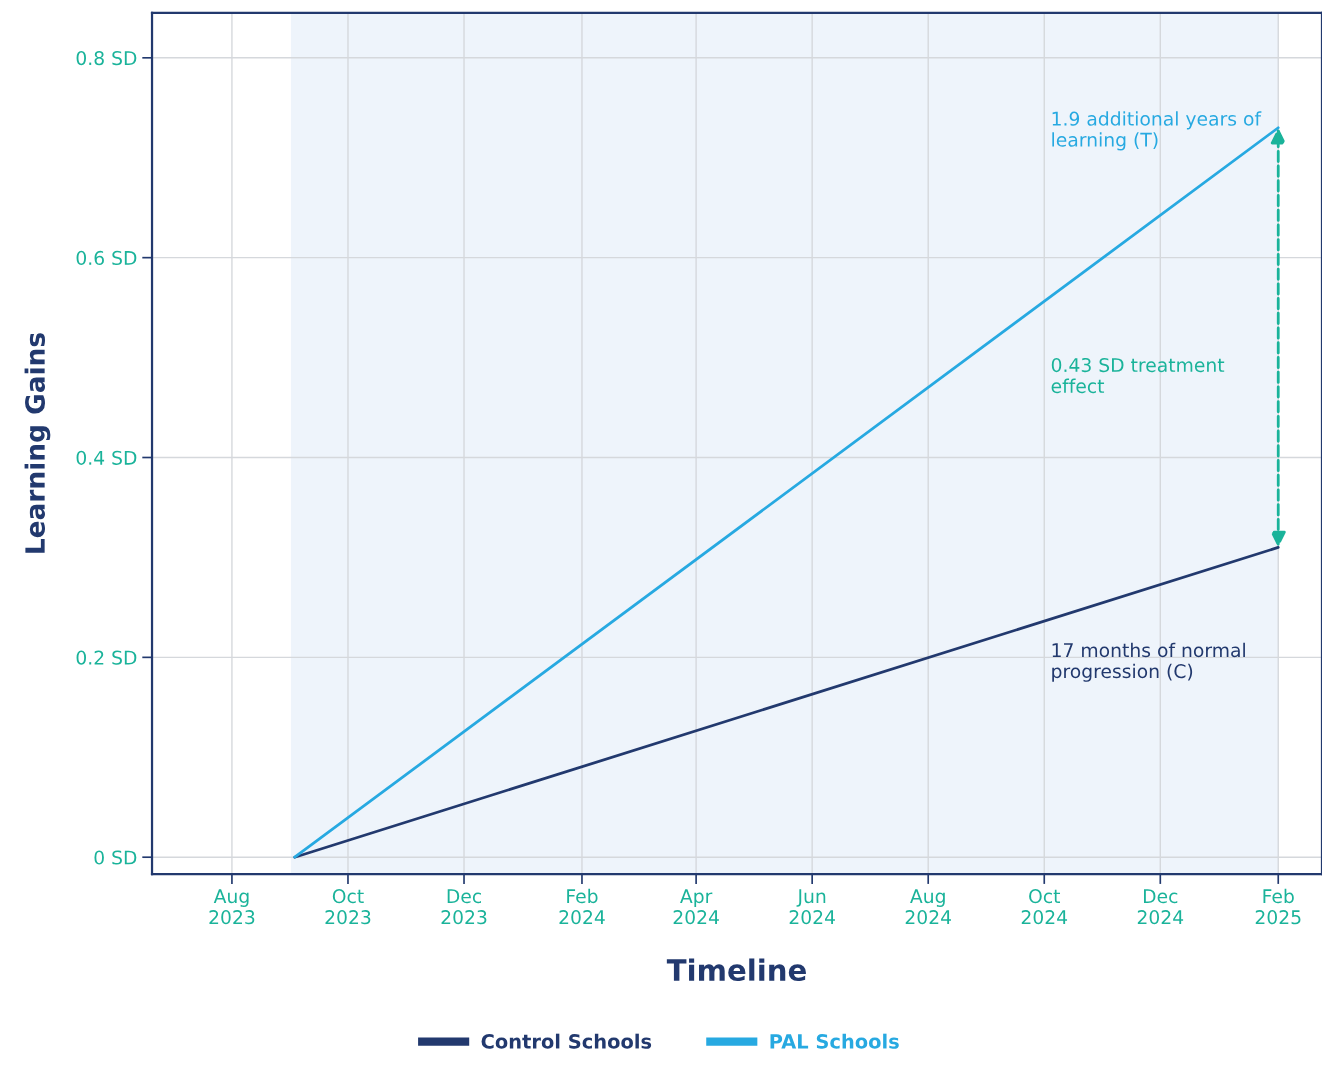  I want to click on x-tick-label: Apr 2024, so click(696, 907).